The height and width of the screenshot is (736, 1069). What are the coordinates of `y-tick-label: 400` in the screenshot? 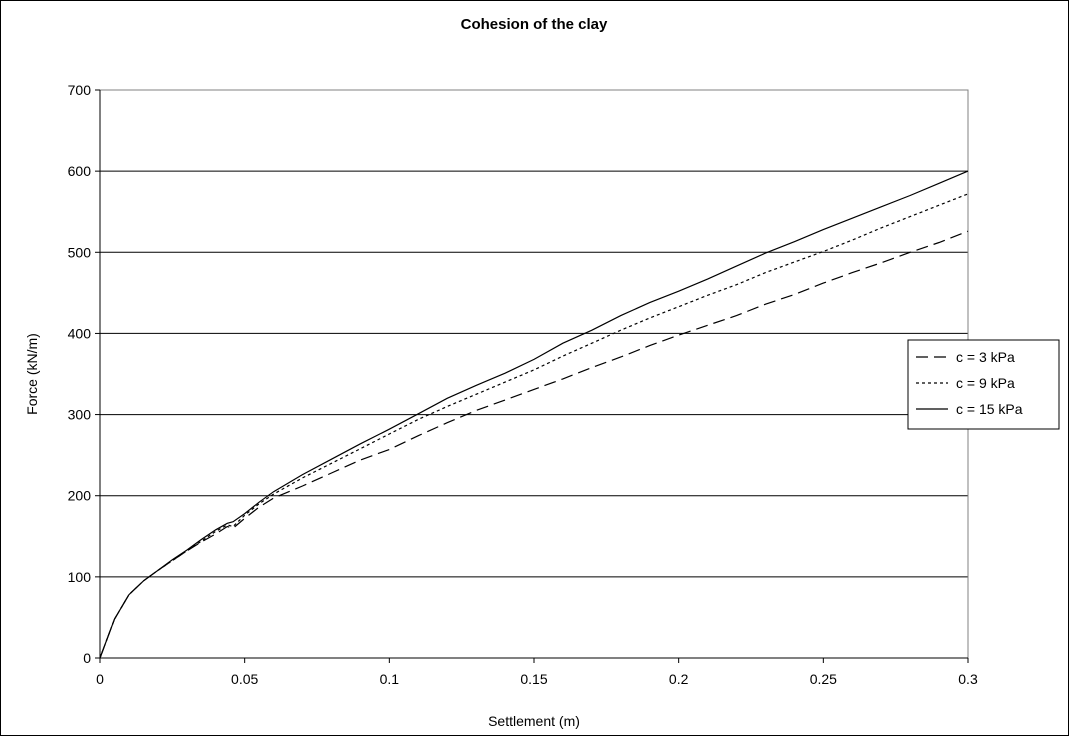 It's located at (80, 333).